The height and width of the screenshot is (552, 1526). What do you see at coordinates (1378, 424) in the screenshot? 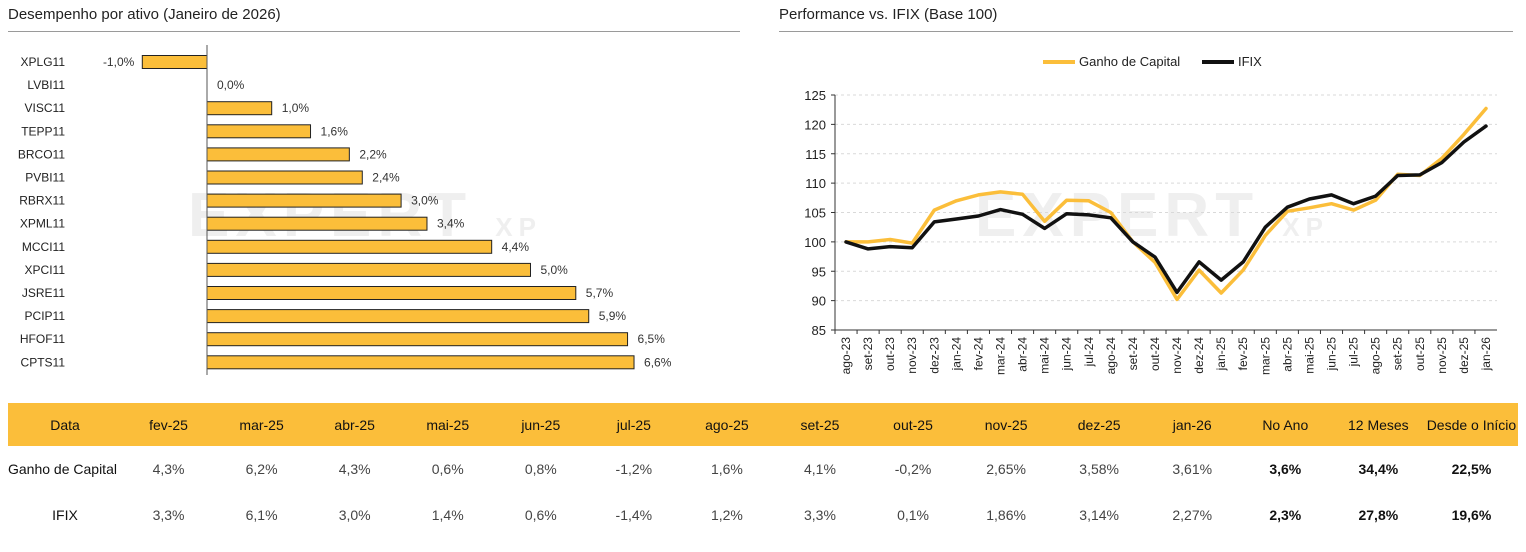
I see `table-header-cell: 12 Meses` at bounding box center [1378, 424].